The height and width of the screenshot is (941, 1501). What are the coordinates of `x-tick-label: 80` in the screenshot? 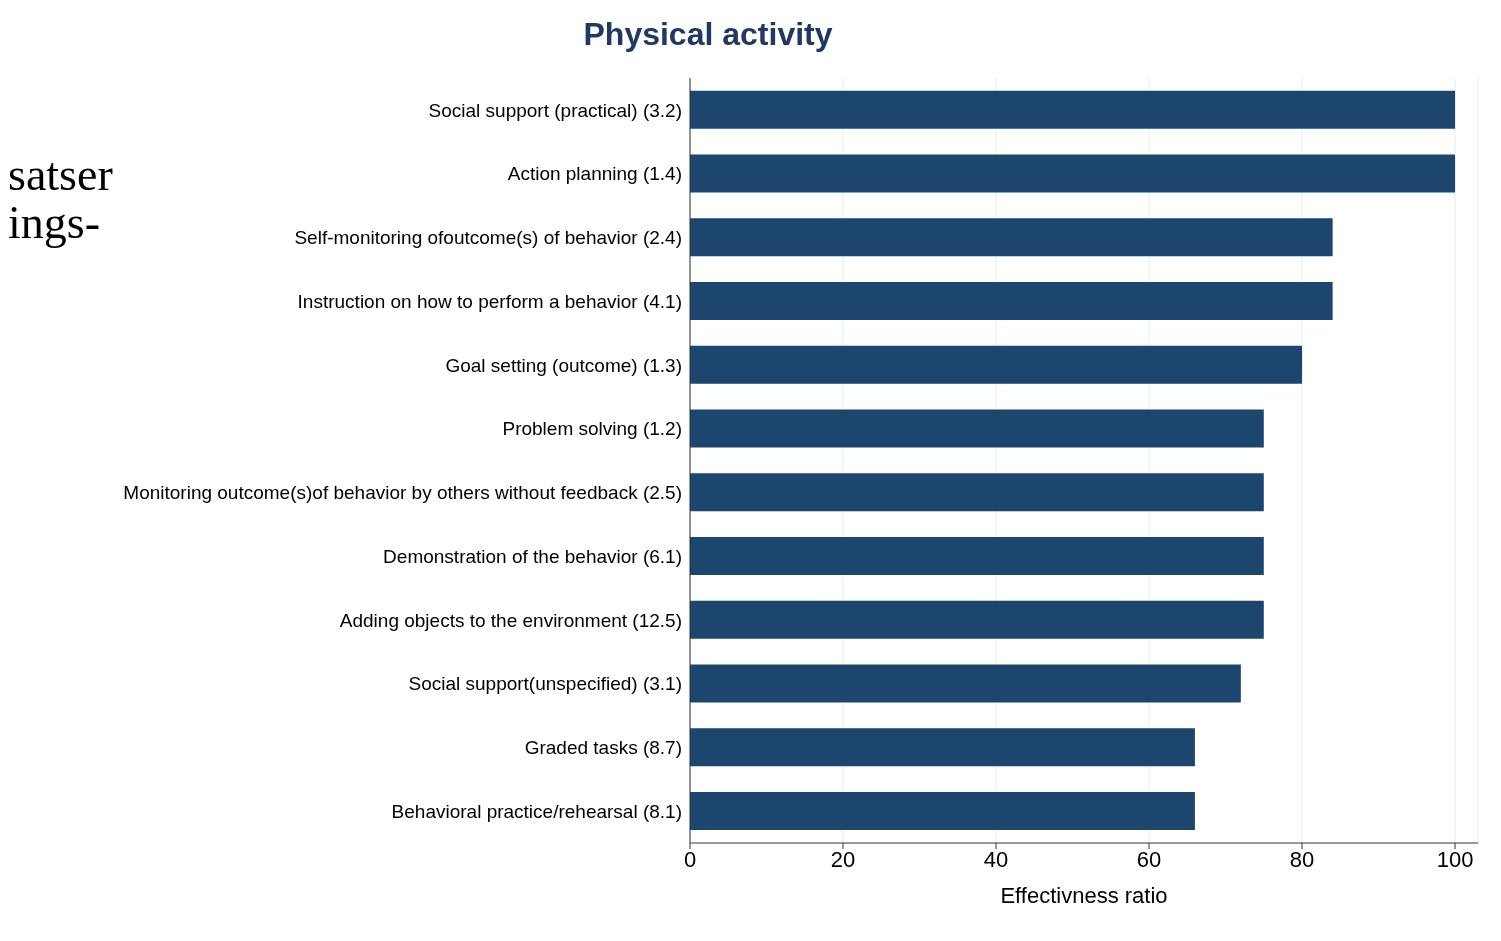 It's located at (1302, 859).